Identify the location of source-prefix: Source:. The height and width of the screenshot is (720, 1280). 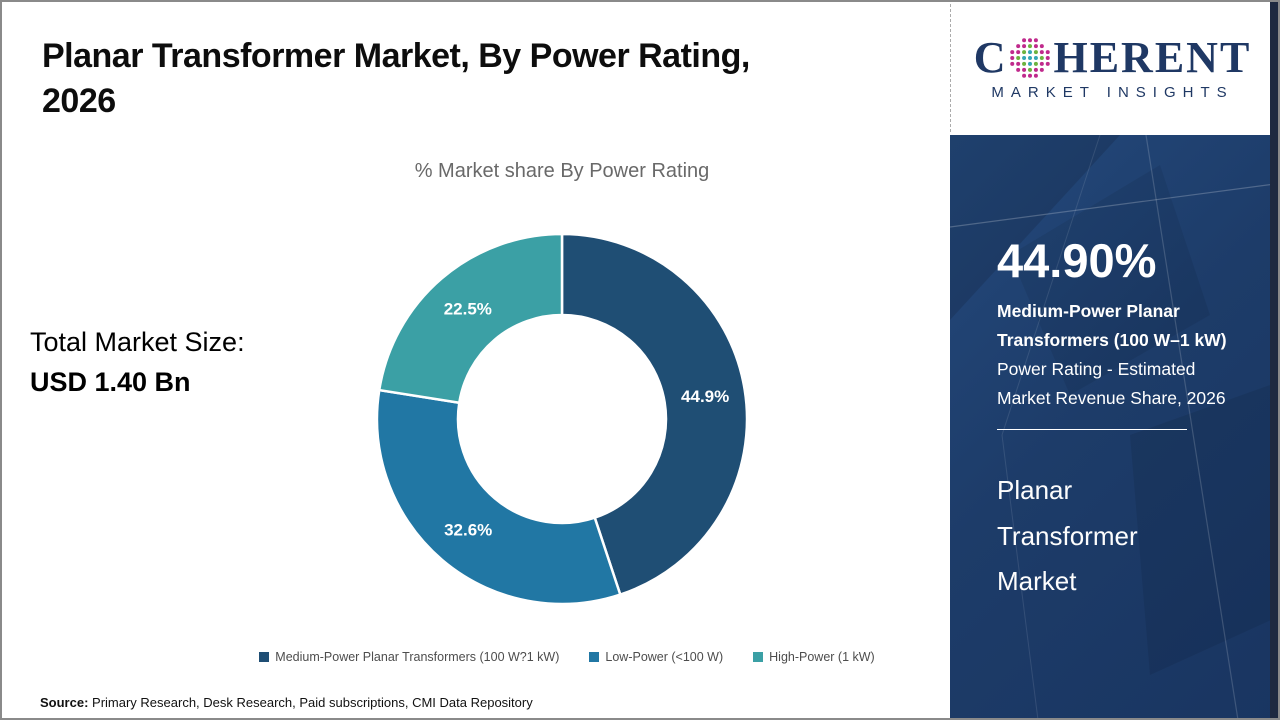
(64, 702).